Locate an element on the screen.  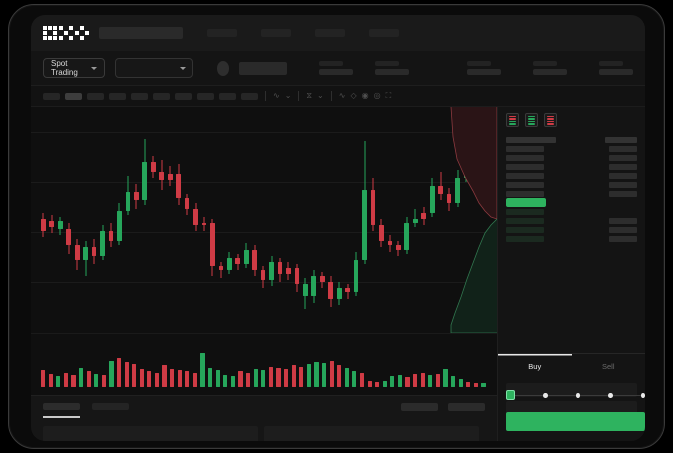
orders-rows is located at coordinates (261, 433).